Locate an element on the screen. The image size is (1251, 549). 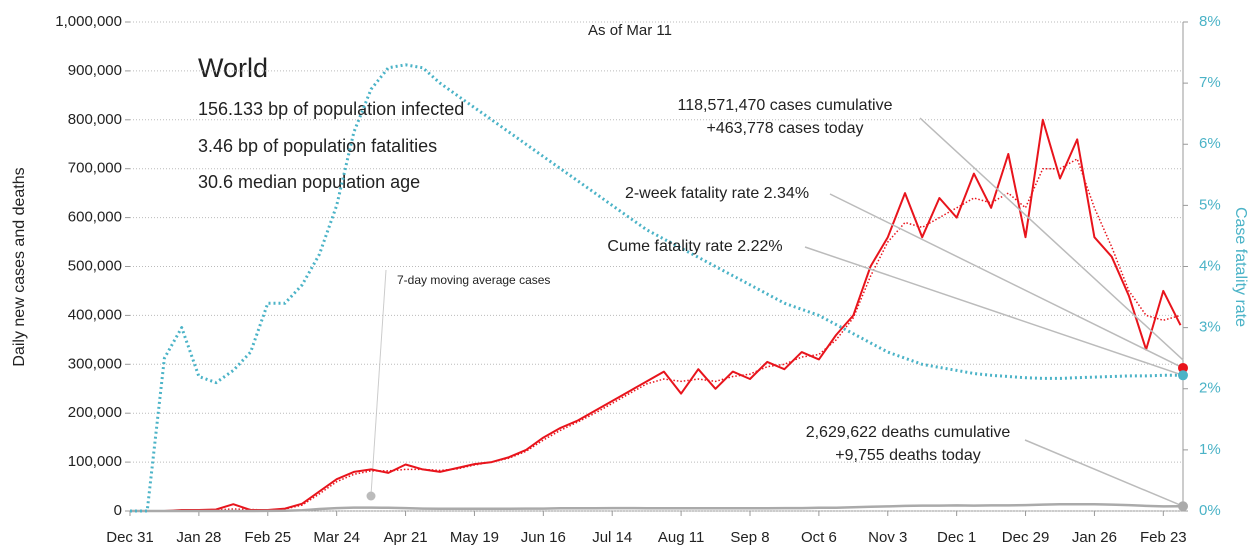
series-line is located at coordinates (655, 507).